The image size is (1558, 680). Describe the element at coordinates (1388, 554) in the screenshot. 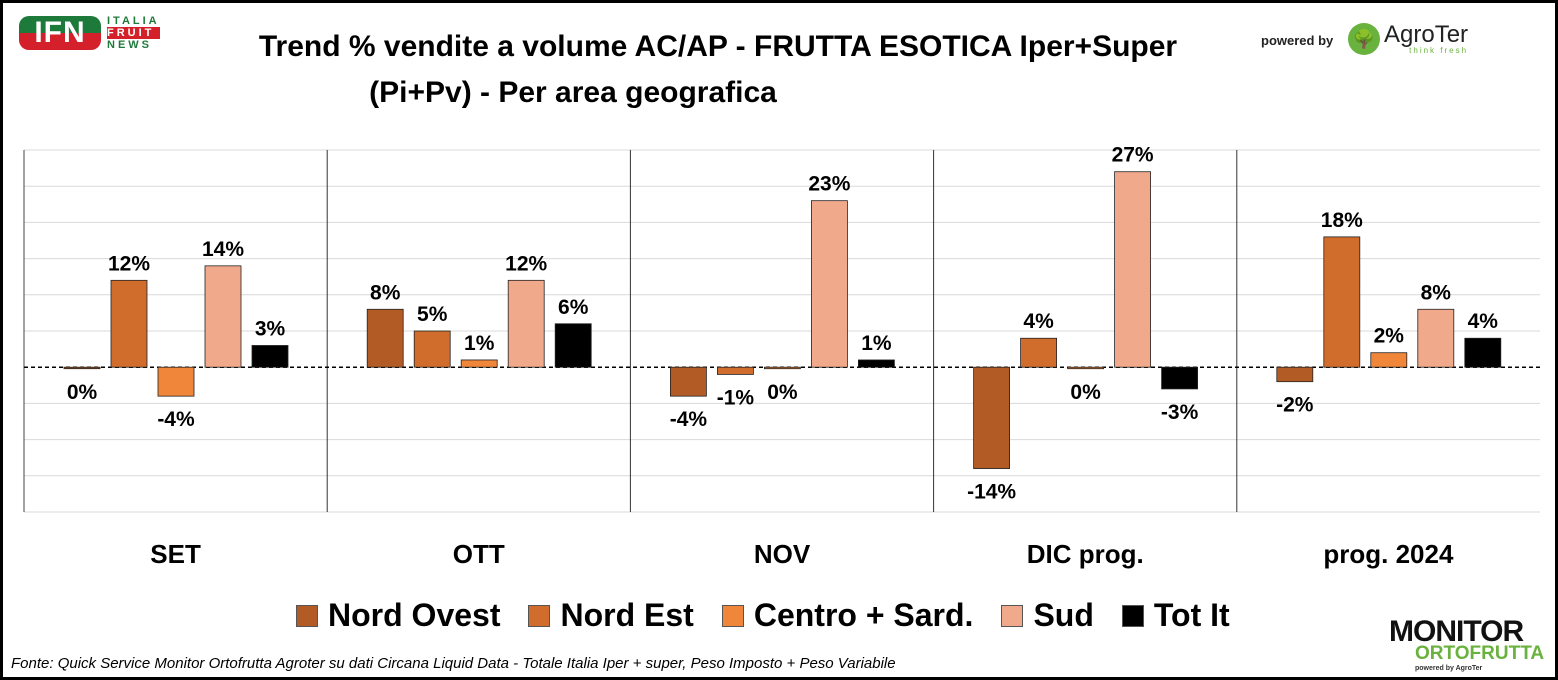

I see `category-label: prog. 2024` at that location.